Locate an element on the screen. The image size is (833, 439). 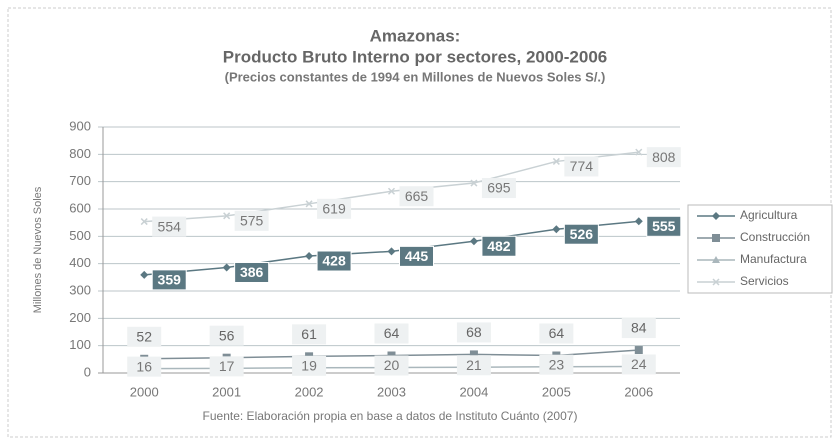
data-label: 21 is located at coordinates (474, 365).